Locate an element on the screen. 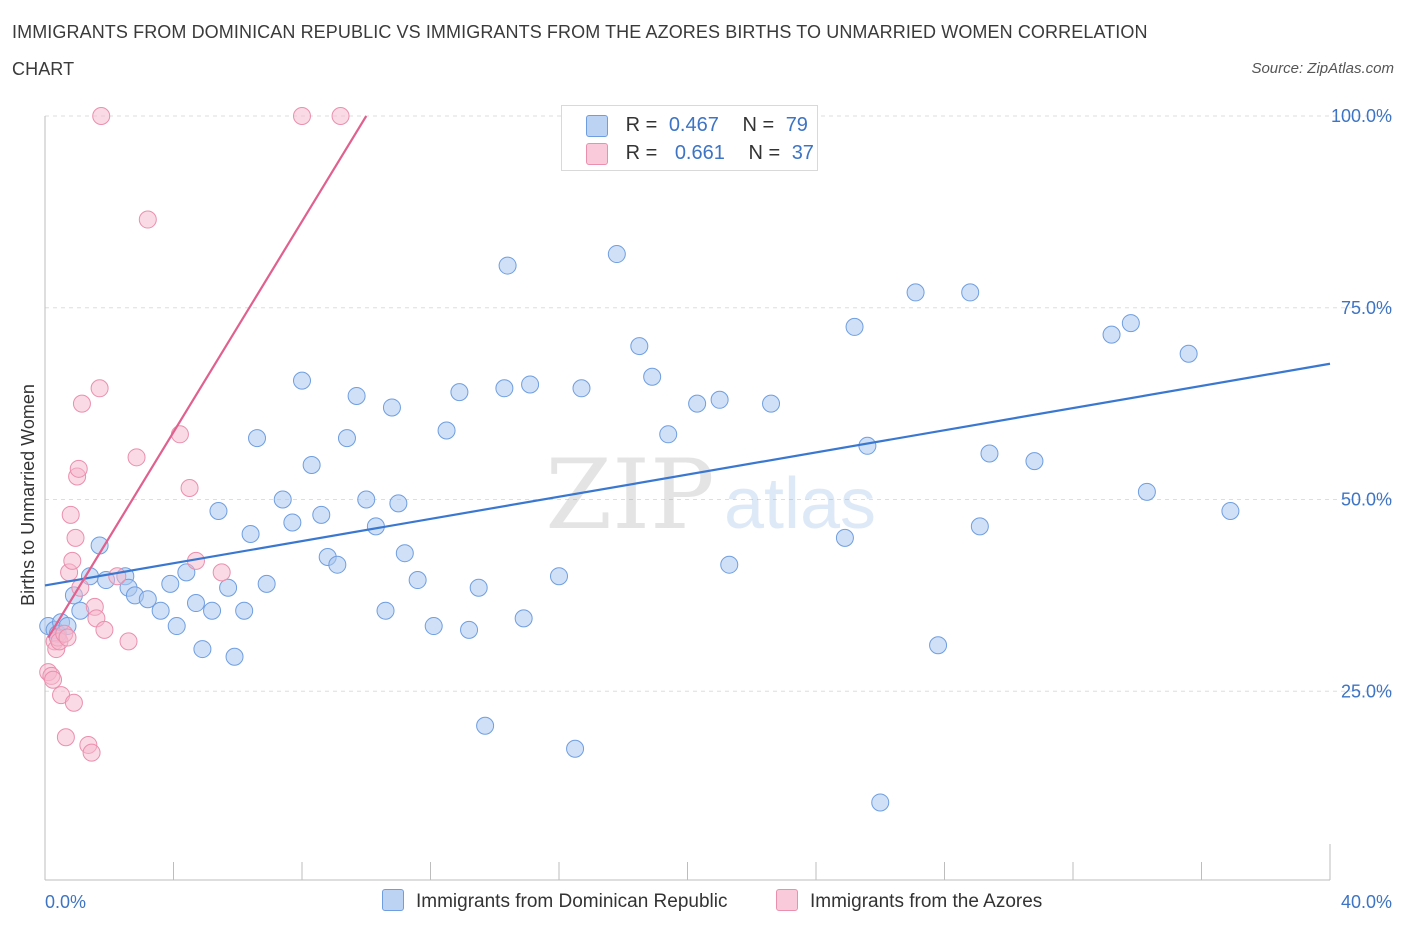  x-tick-label: 0.0% is located at coordinates (65, 902).